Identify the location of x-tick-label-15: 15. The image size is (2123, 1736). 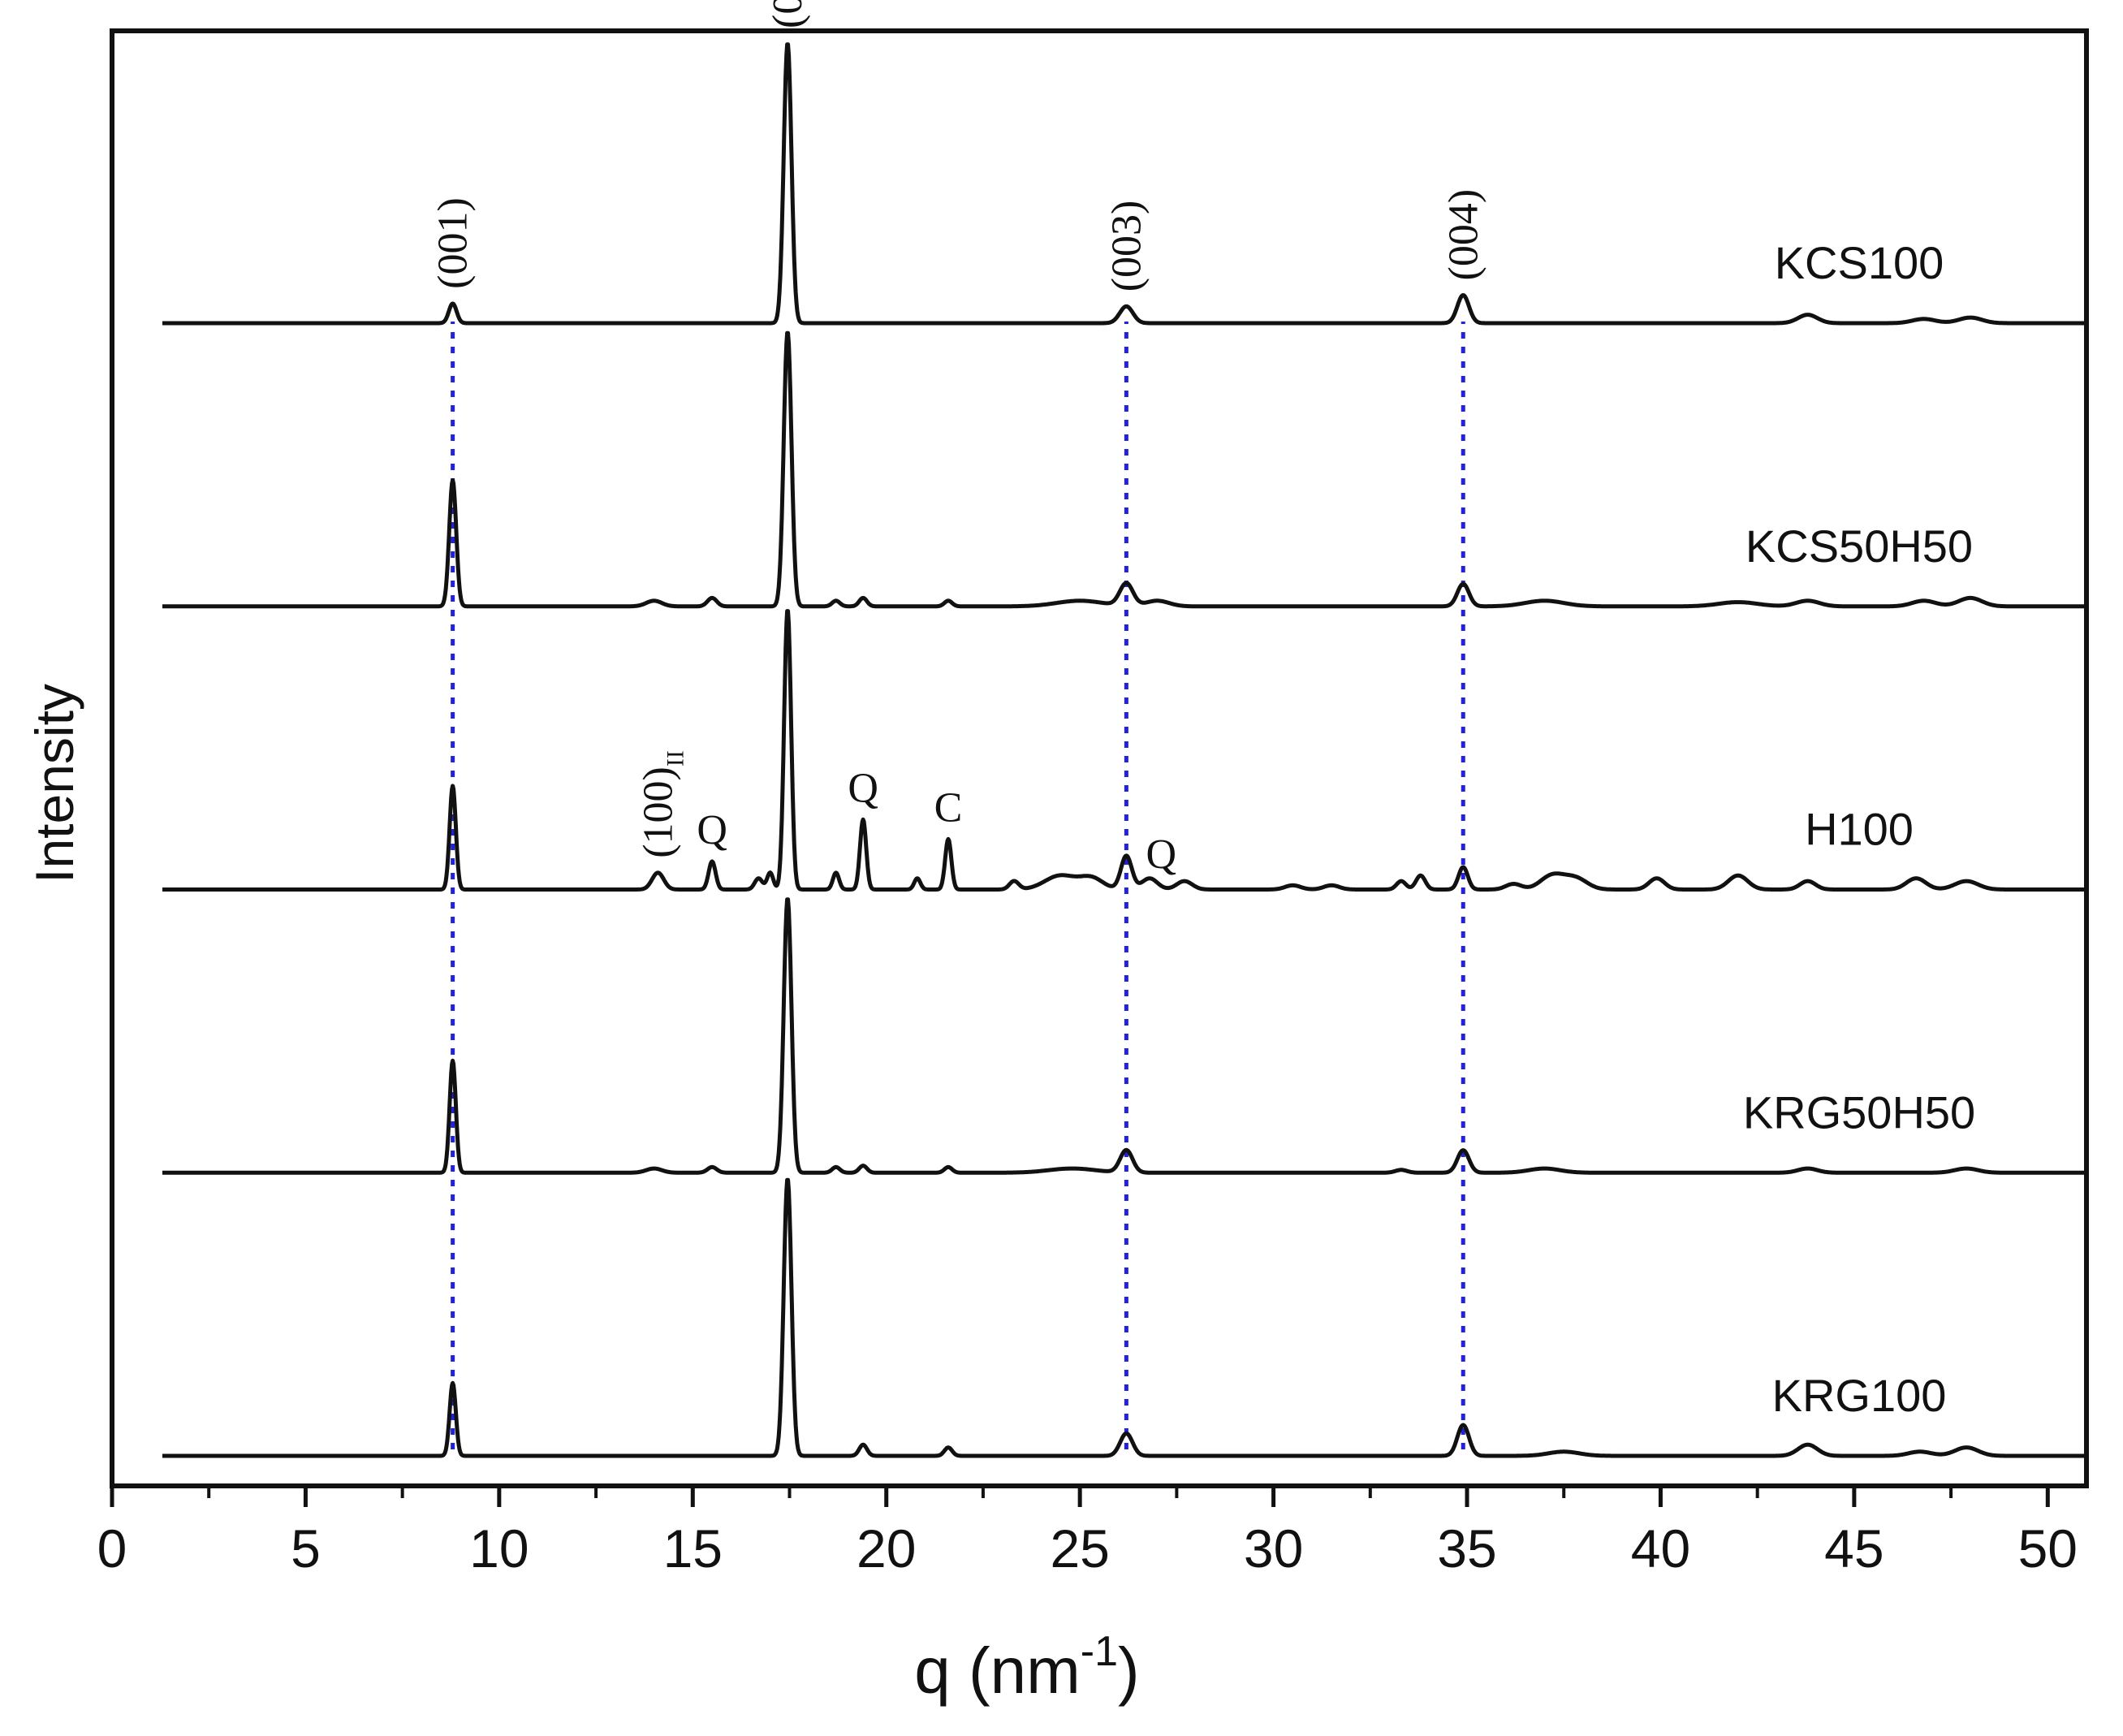
(693, 1548).